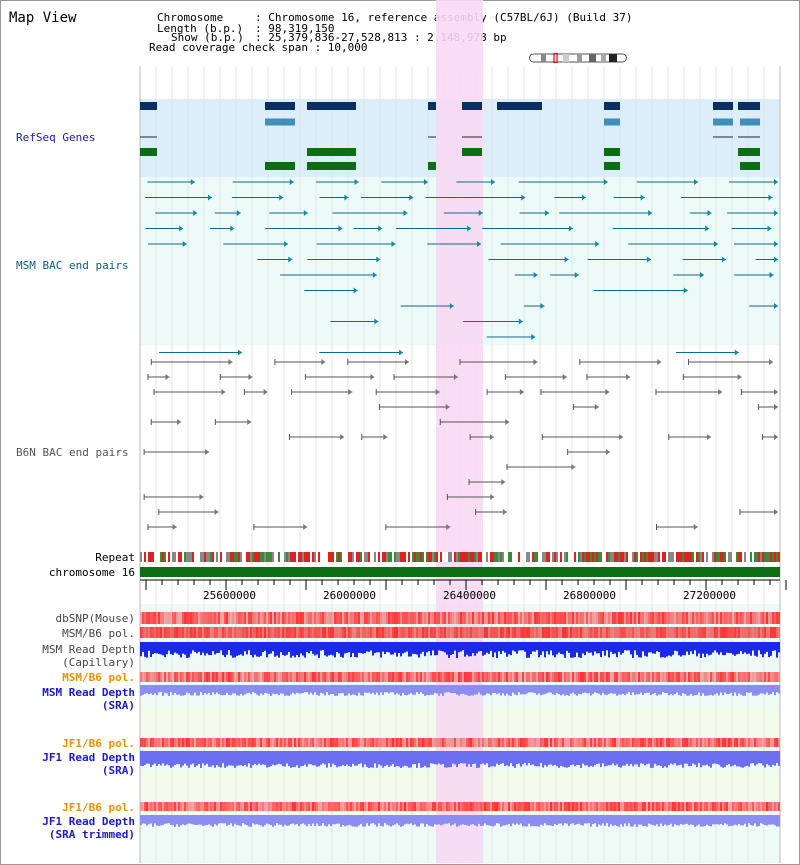 This screenshot has width=800, height=865. I want to click on msm-bac-label: MSM BAC end pairs, so click(72, 265).